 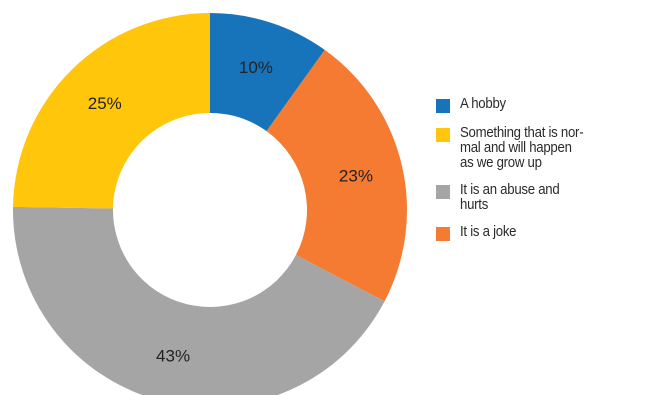 What do you see at coordinates (356, 175) in the screenshot?
I see `slice-value-label: 23%` at bounding box center [356, 175].